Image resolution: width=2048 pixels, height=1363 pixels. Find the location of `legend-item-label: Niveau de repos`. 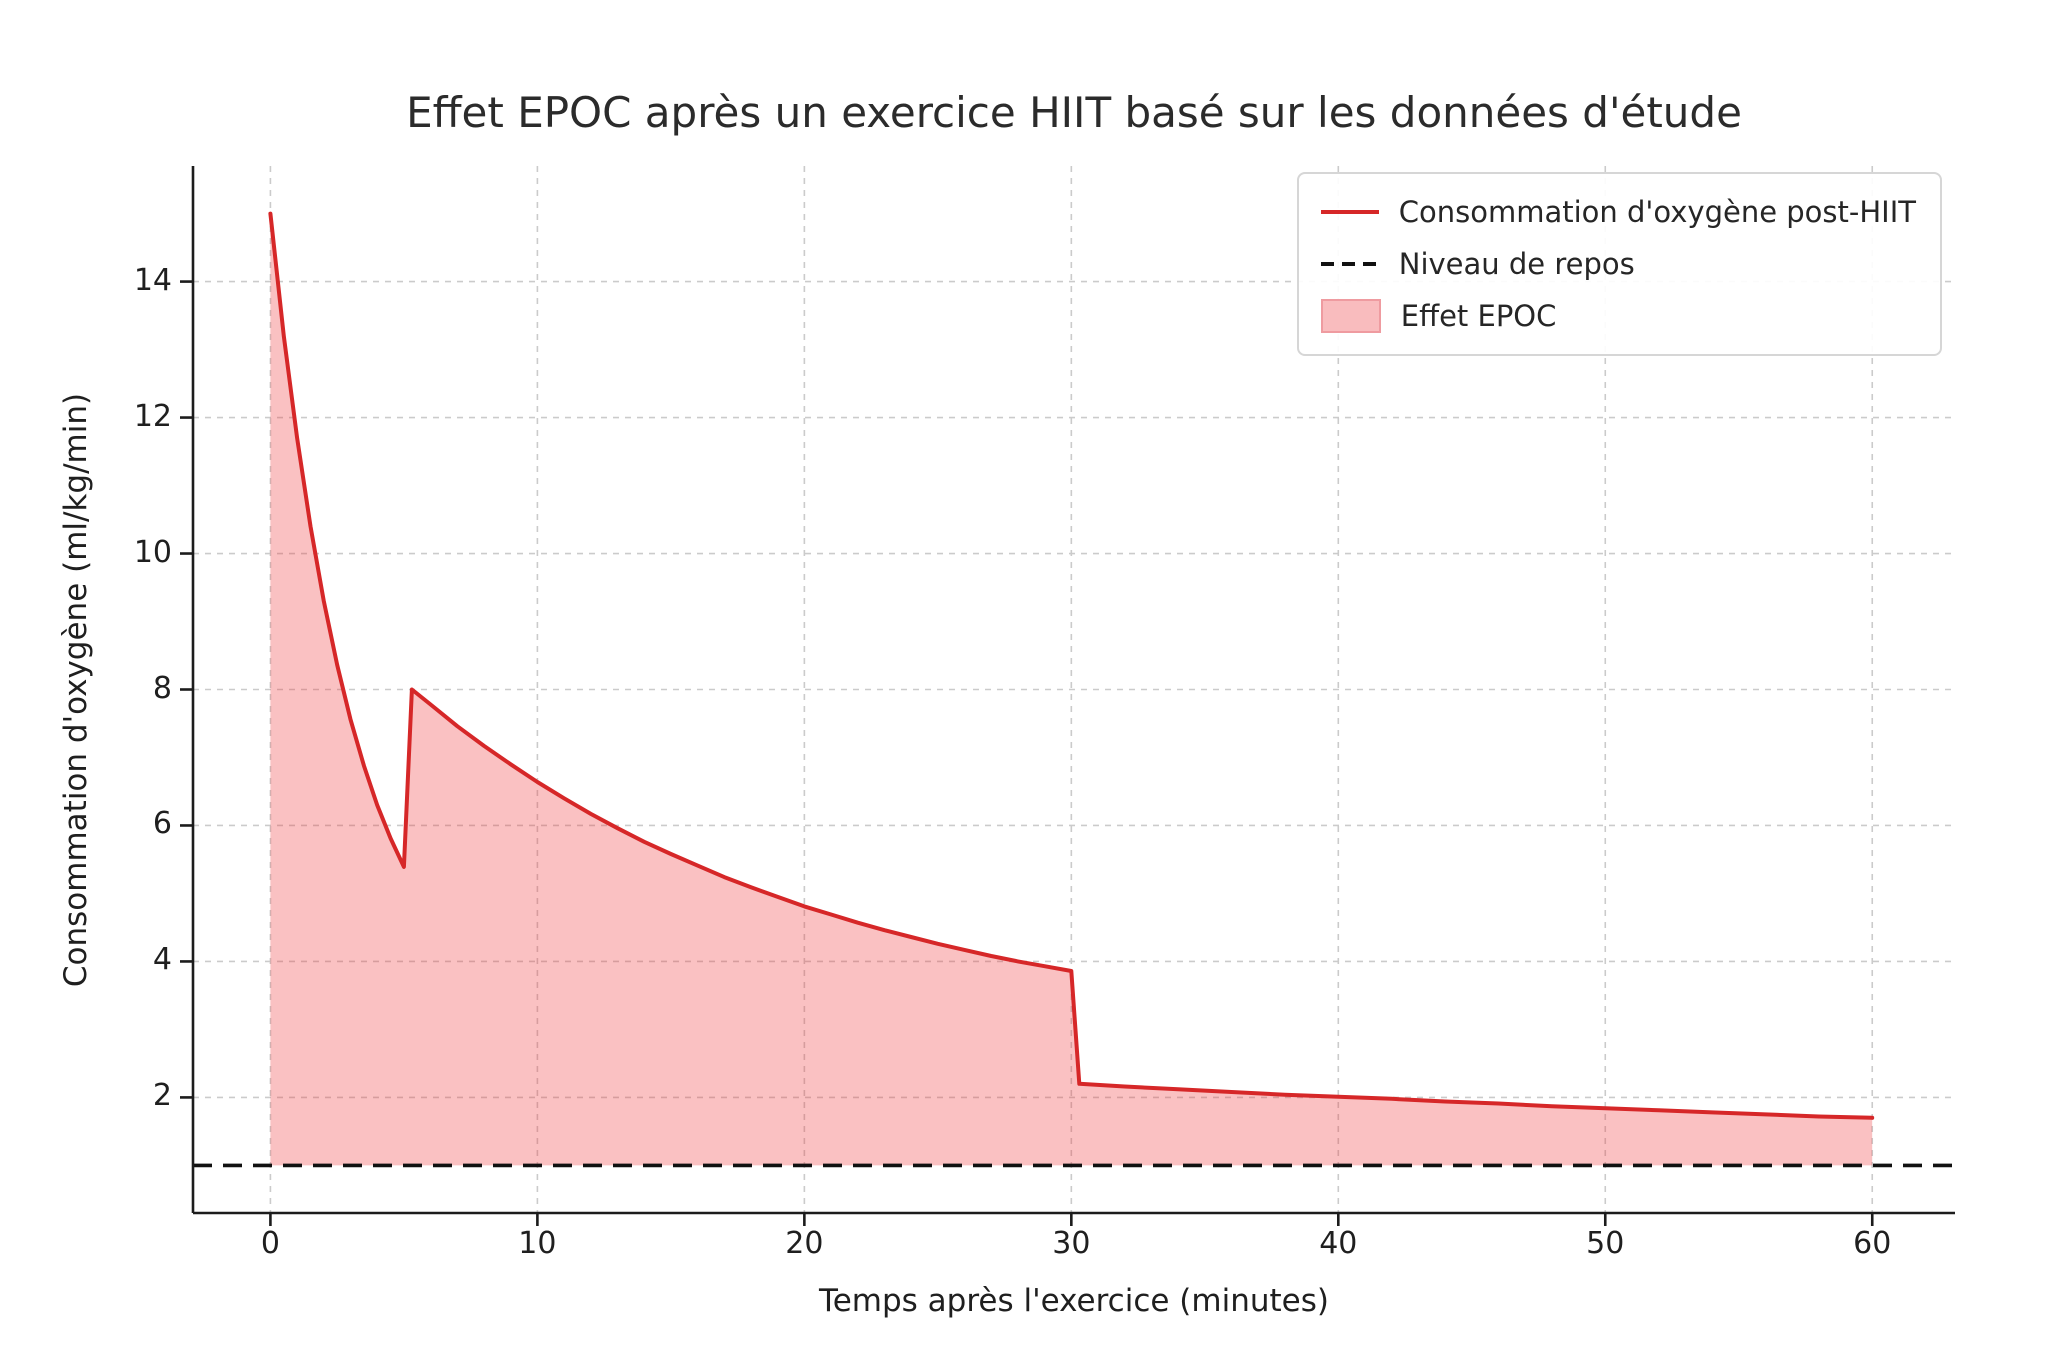

legend-item-label: Niveau de repos is located at coordinates (1516, 264).